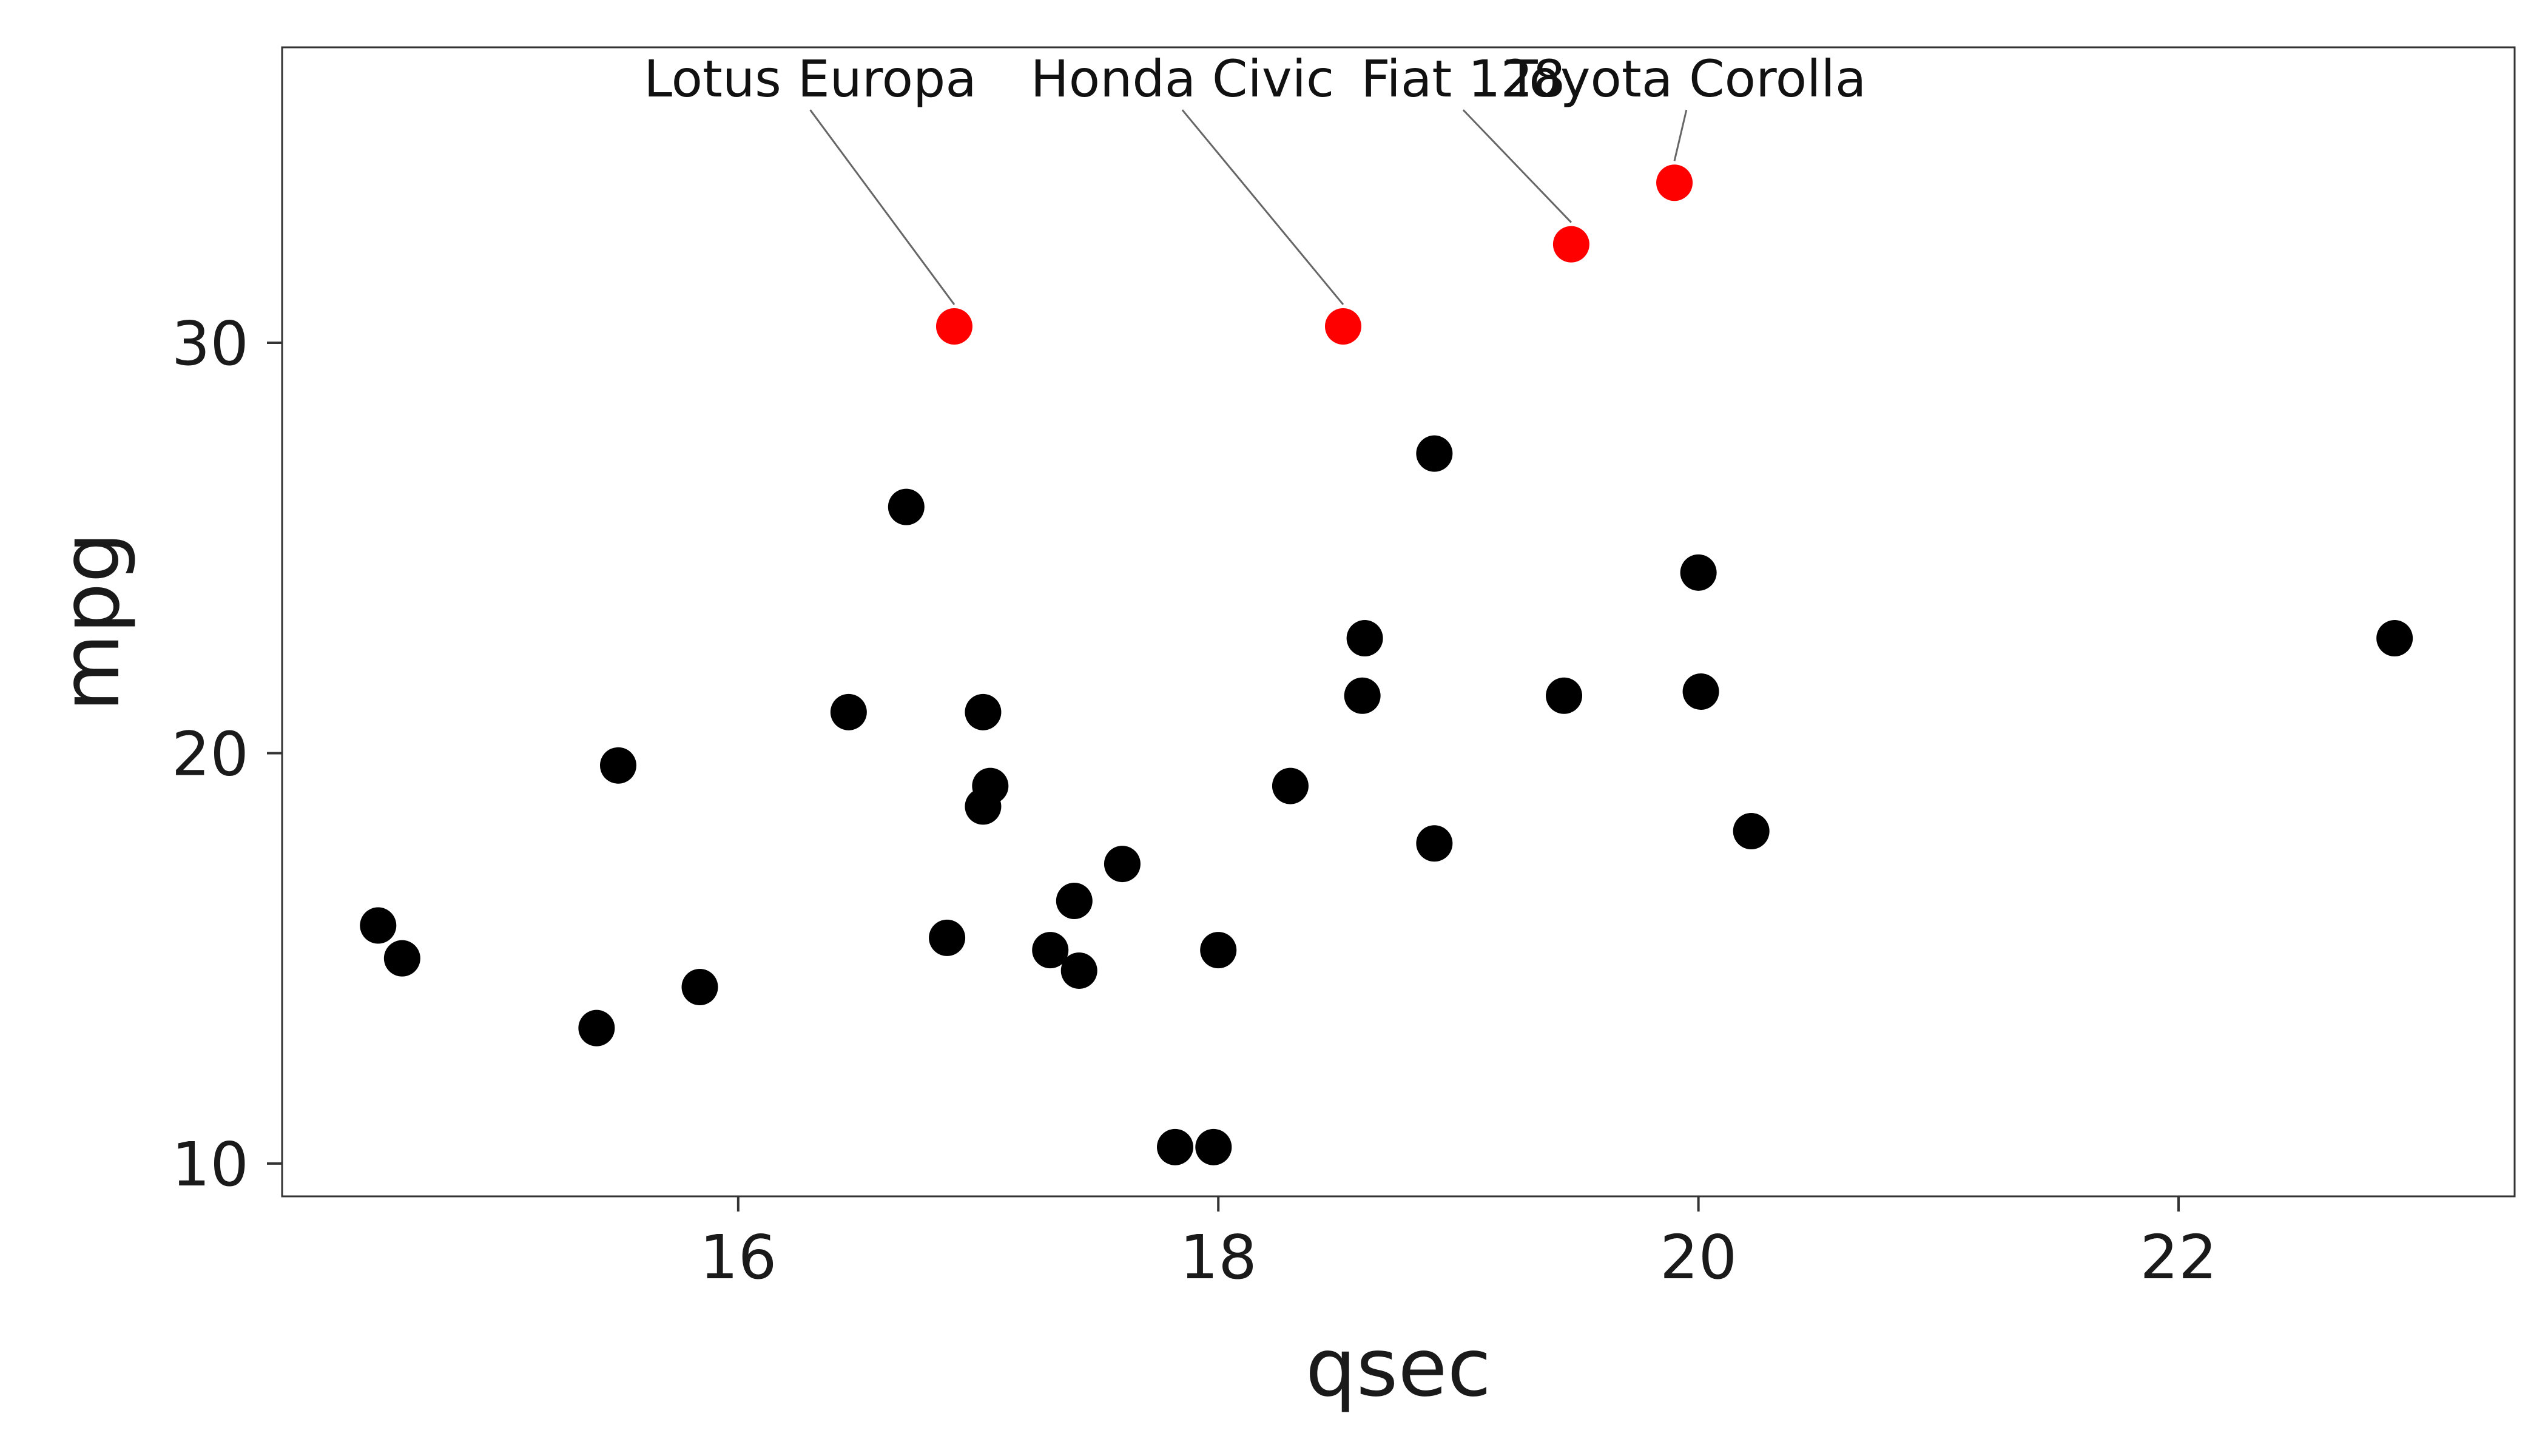 This screenshot has width=2548, height=1456. I want to click on x-tick-label: 22, so click(2178, 1257).